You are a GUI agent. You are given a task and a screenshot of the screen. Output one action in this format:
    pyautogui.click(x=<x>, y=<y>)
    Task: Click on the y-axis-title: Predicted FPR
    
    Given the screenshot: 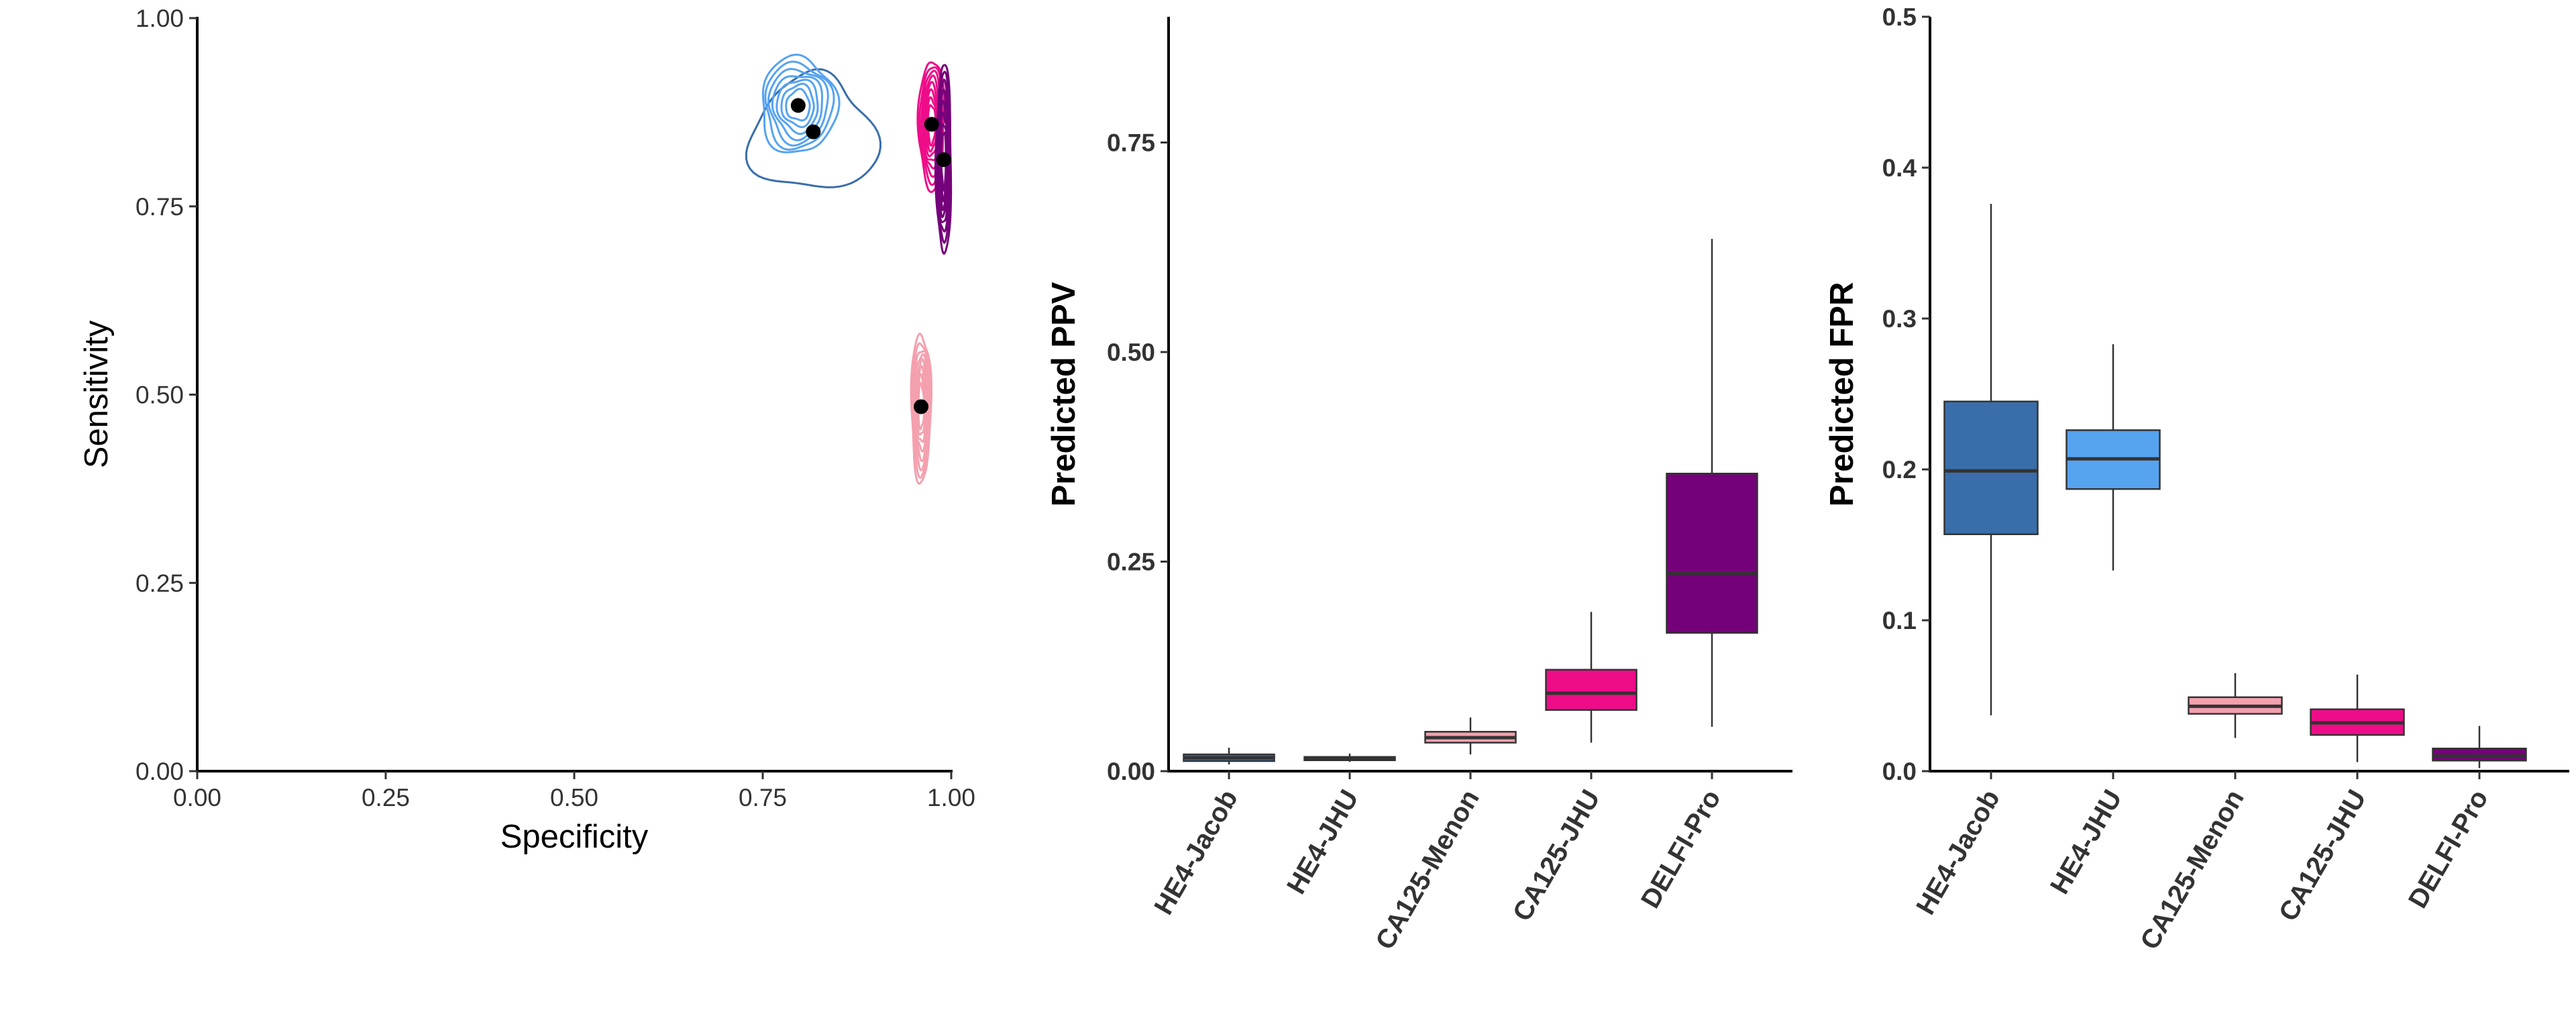 What is the action you would take?
    pyautogui.click(x=1842, y=394)
    